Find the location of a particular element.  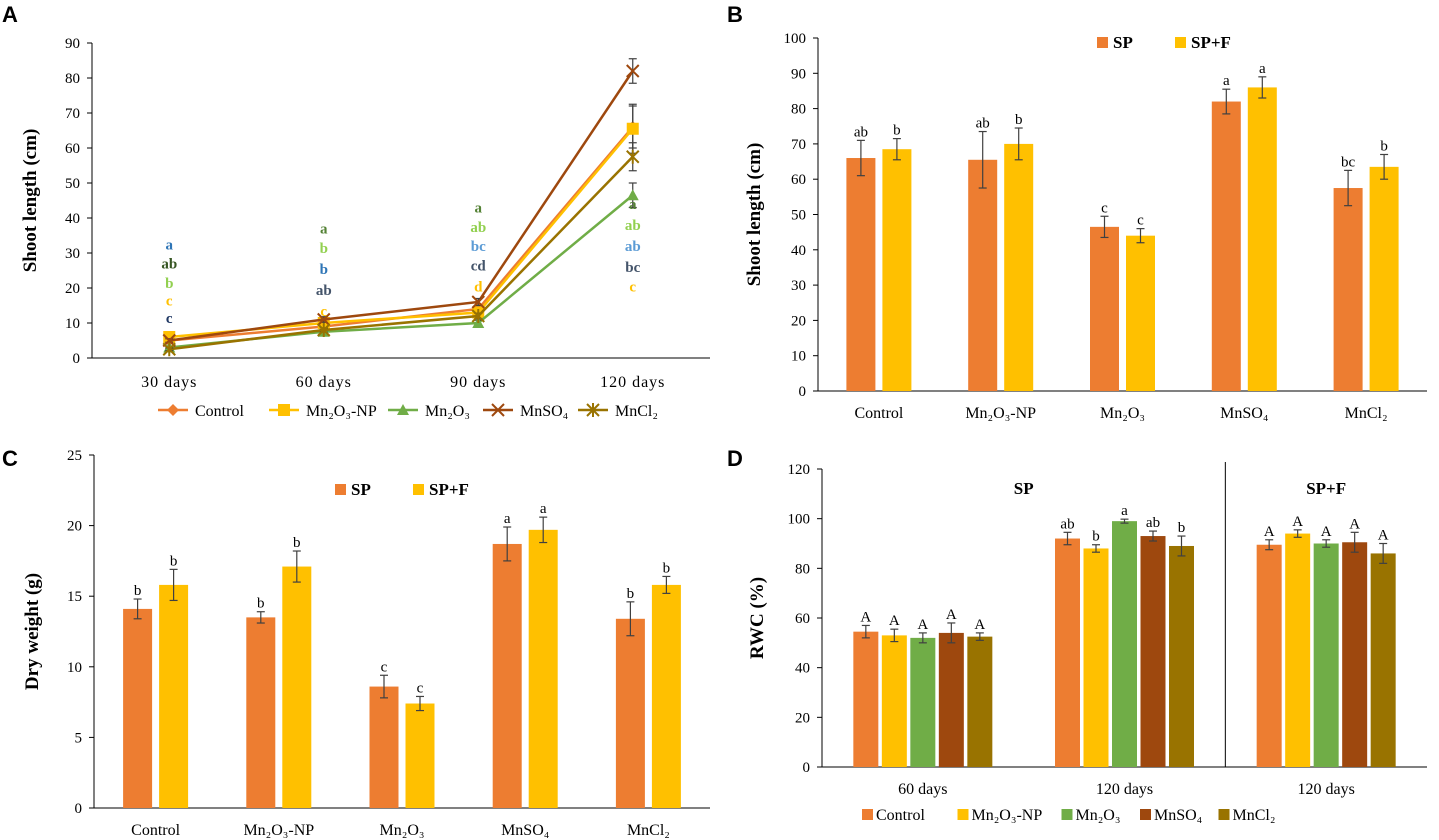

panel-a-legend-mn2o3-marker is located at coordinates (403, 409).